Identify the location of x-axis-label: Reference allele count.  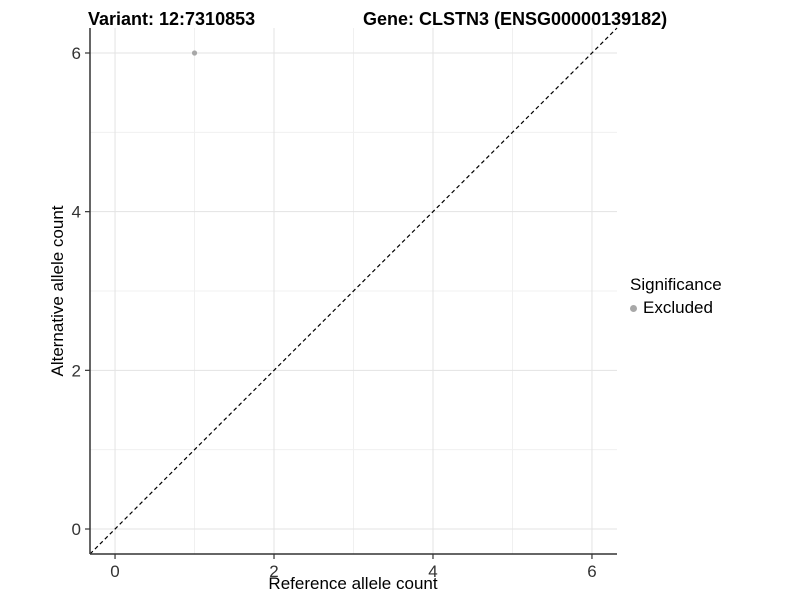
(353, 583).